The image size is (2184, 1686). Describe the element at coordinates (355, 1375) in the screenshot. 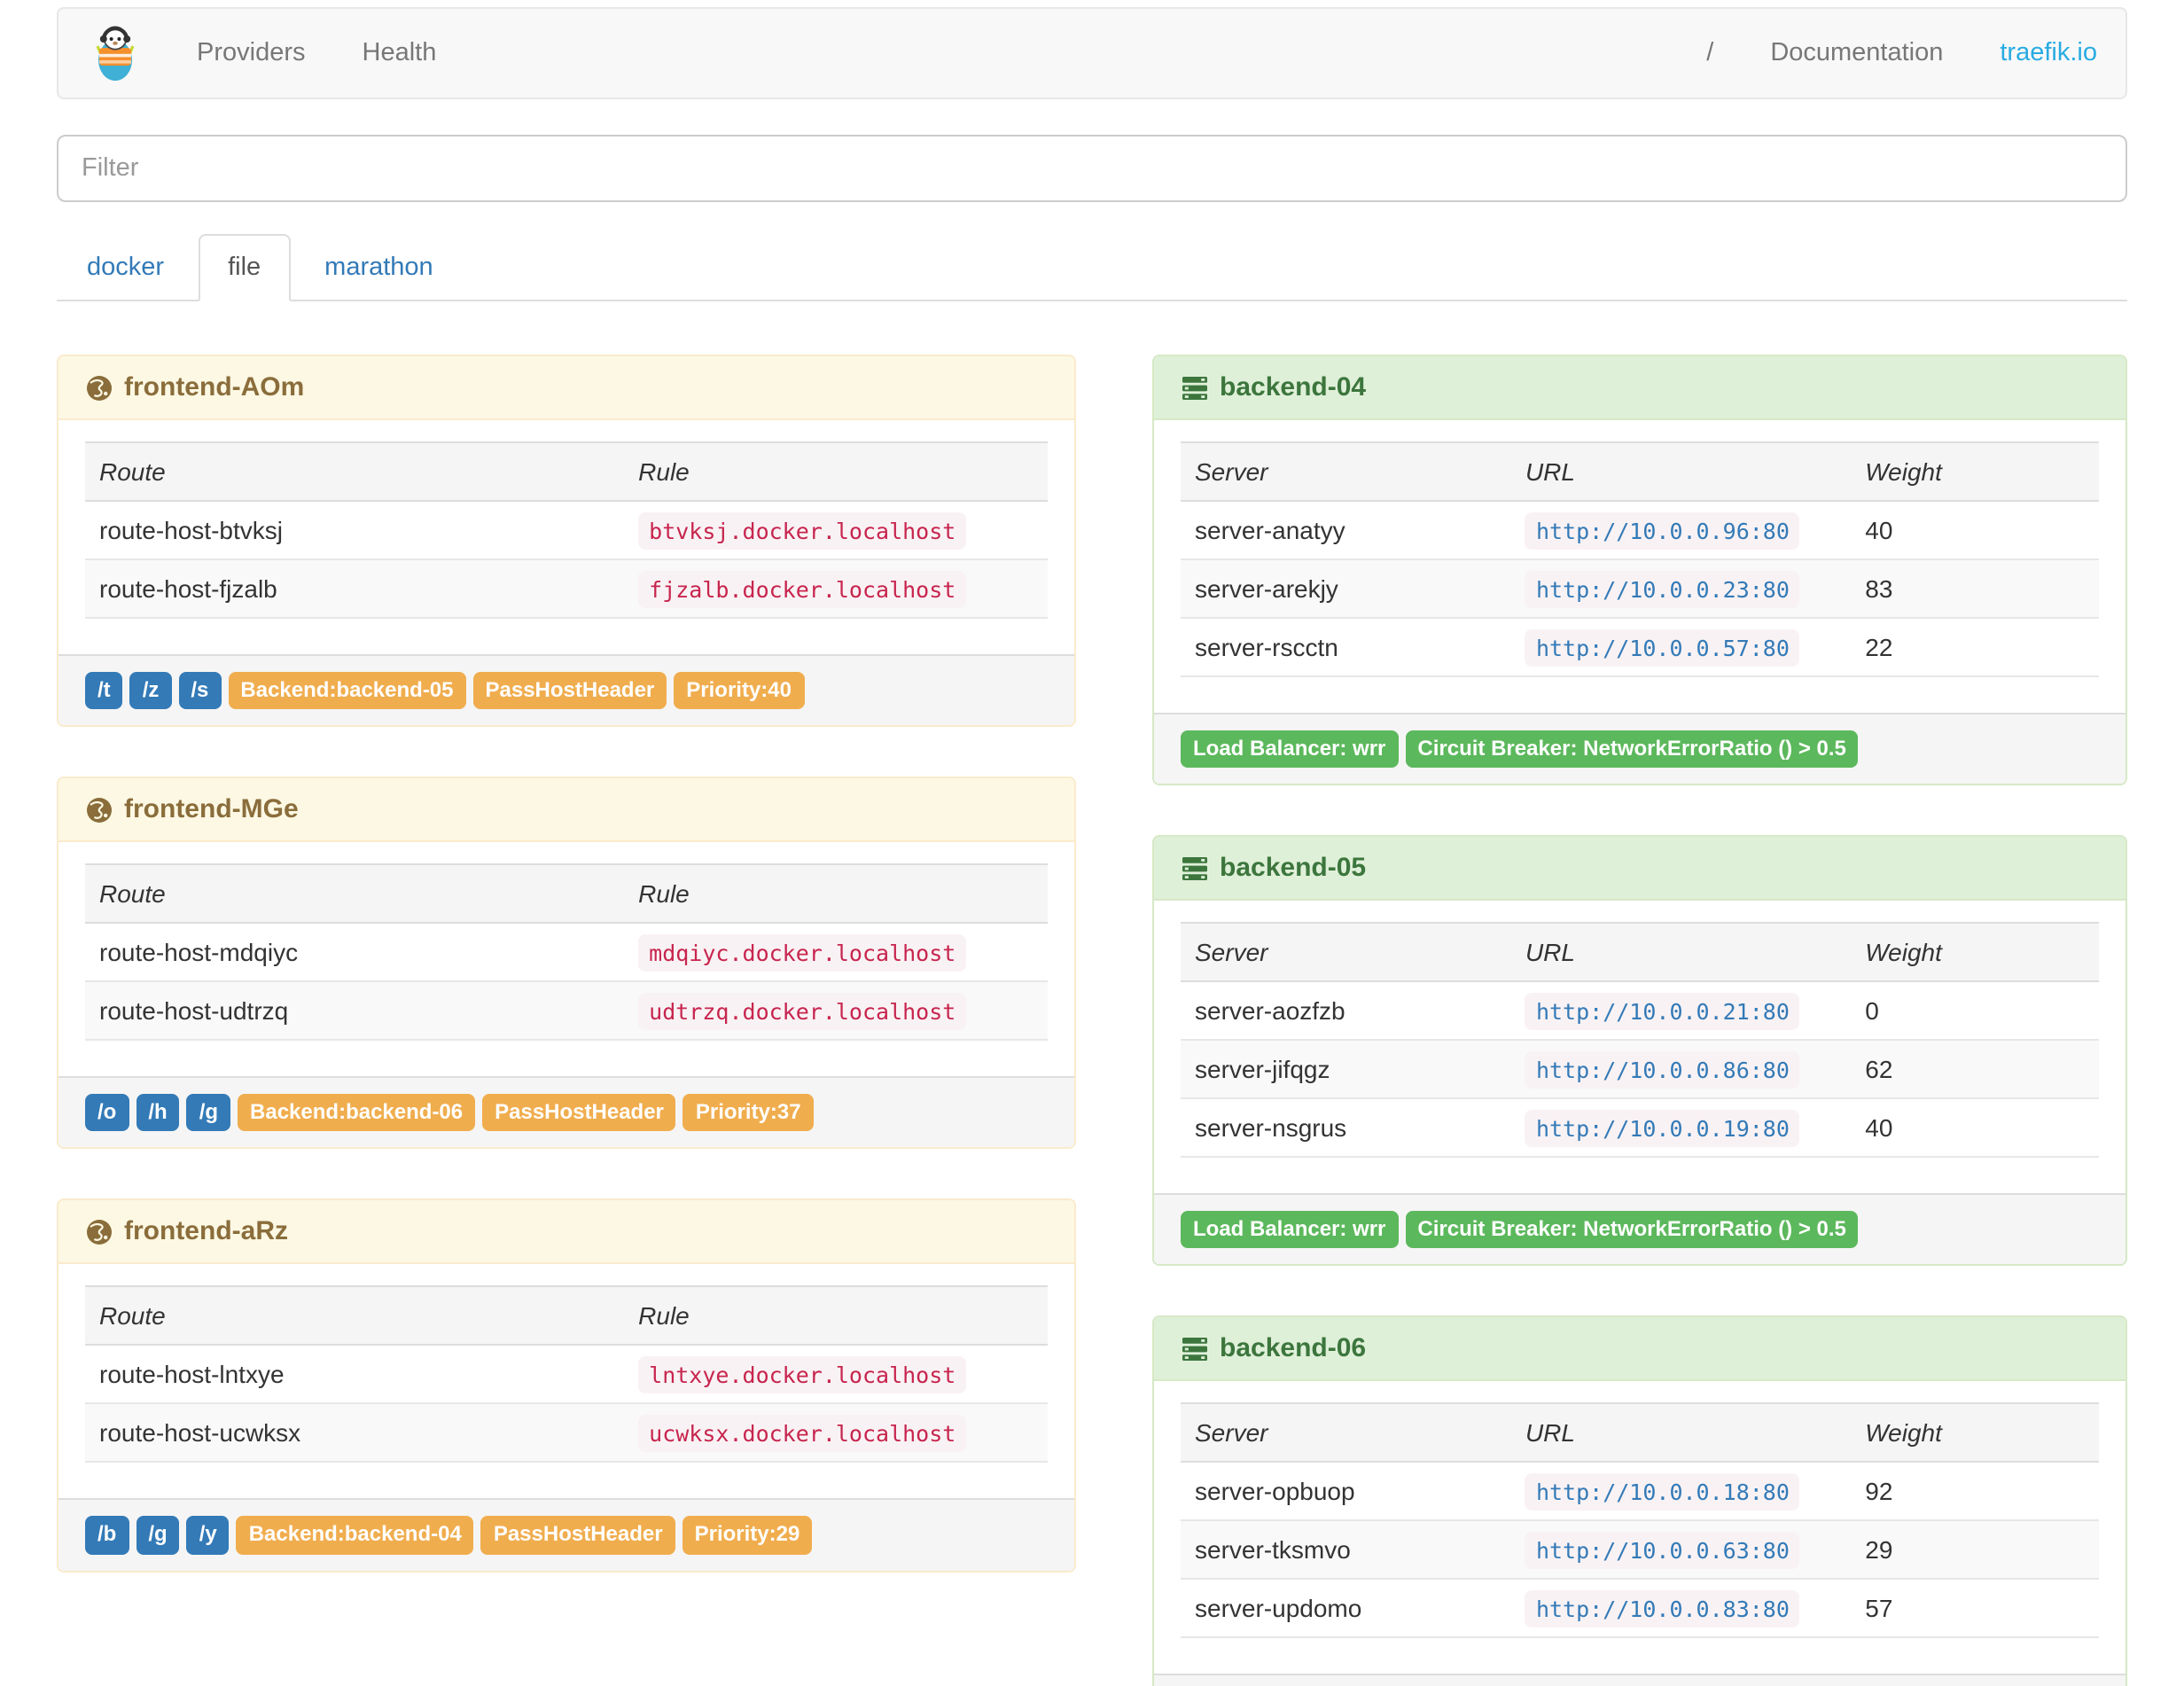

I see `route-name: route-host-lntxye` at that location.